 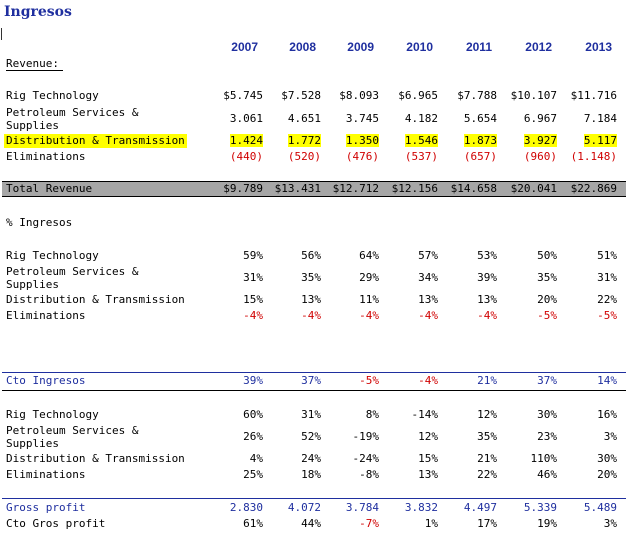 I want to click on row-label: Cto Gros profit, so click(x=56, y=523).